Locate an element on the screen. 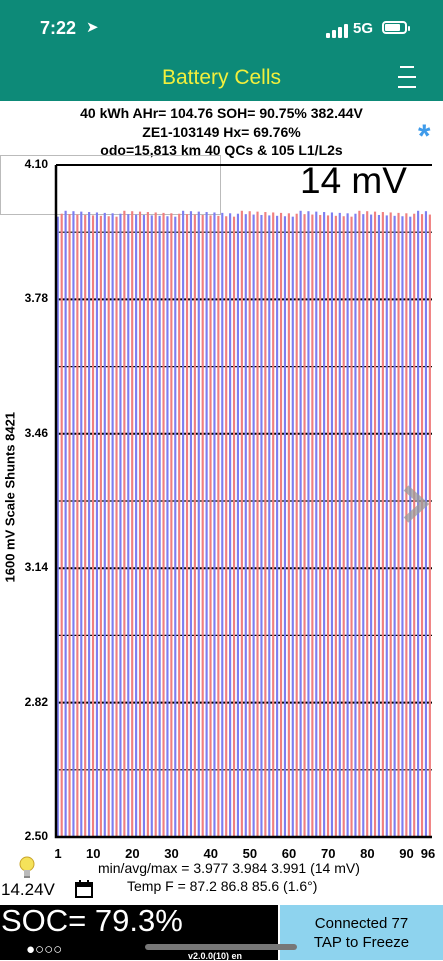 Image resolution: width=443 pixels, height=961 pixels. home-indicator is located at coordinates (221, 947).